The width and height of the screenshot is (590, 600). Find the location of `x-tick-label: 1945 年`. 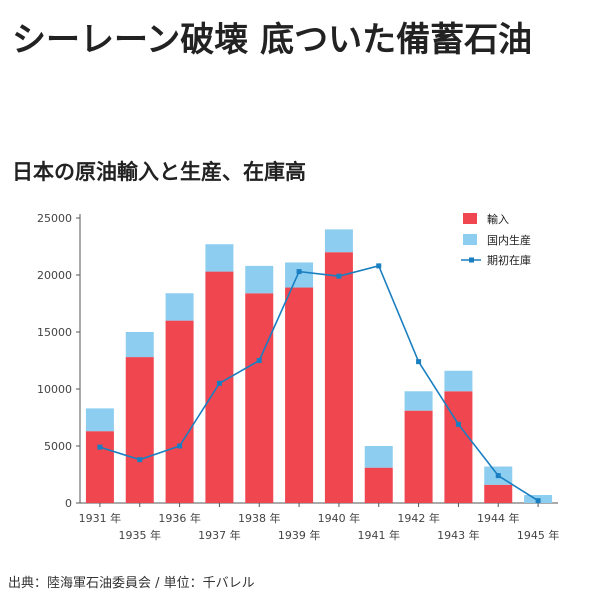

x-tick-label: 1945 年 is located at coordinates (538, 535).